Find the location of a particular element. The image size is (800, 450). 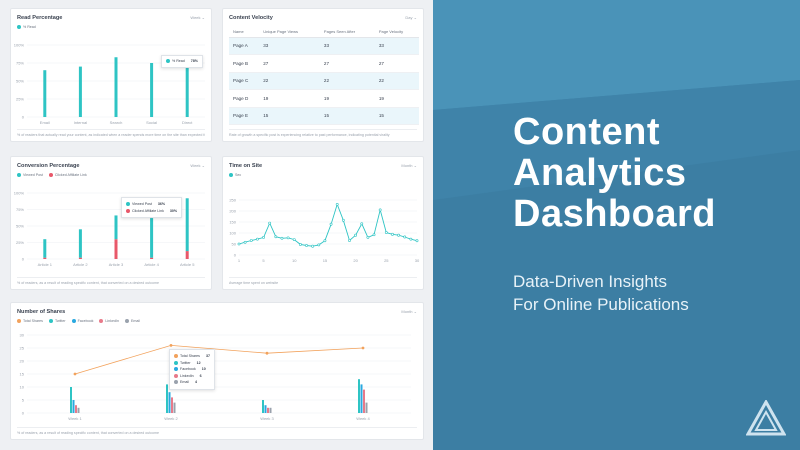

table-cell: 33 is located at coordinates (396, 46).